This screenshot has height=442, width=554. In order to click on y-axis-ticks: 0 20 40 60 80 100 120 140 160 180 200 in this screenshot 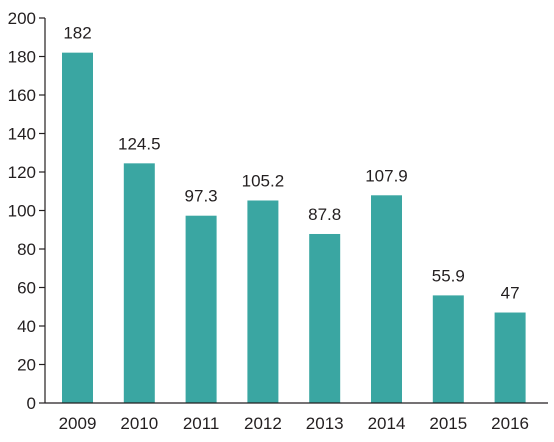, I will do `click(26, 211)`.